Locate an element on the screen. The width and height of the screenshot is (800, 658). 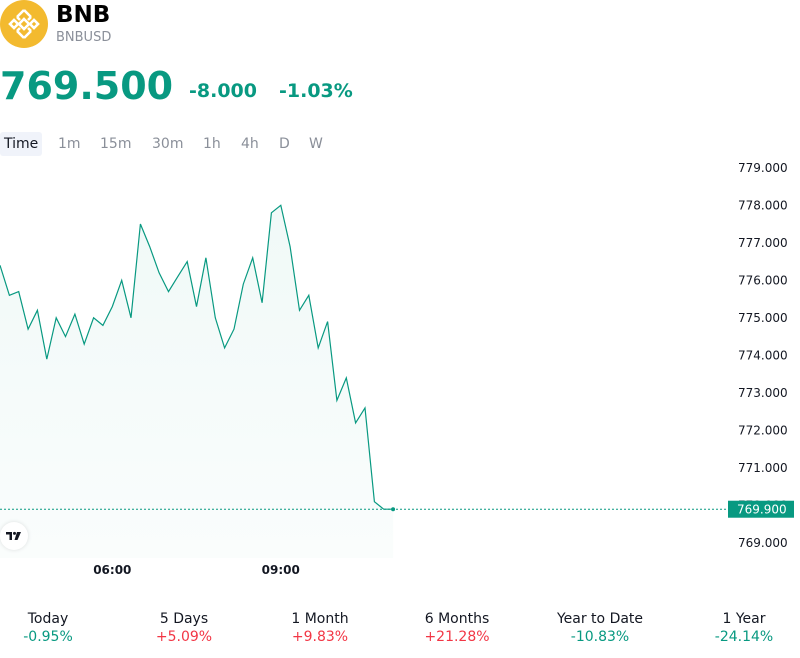
tab-w: W is located at coordinates (316, 144).